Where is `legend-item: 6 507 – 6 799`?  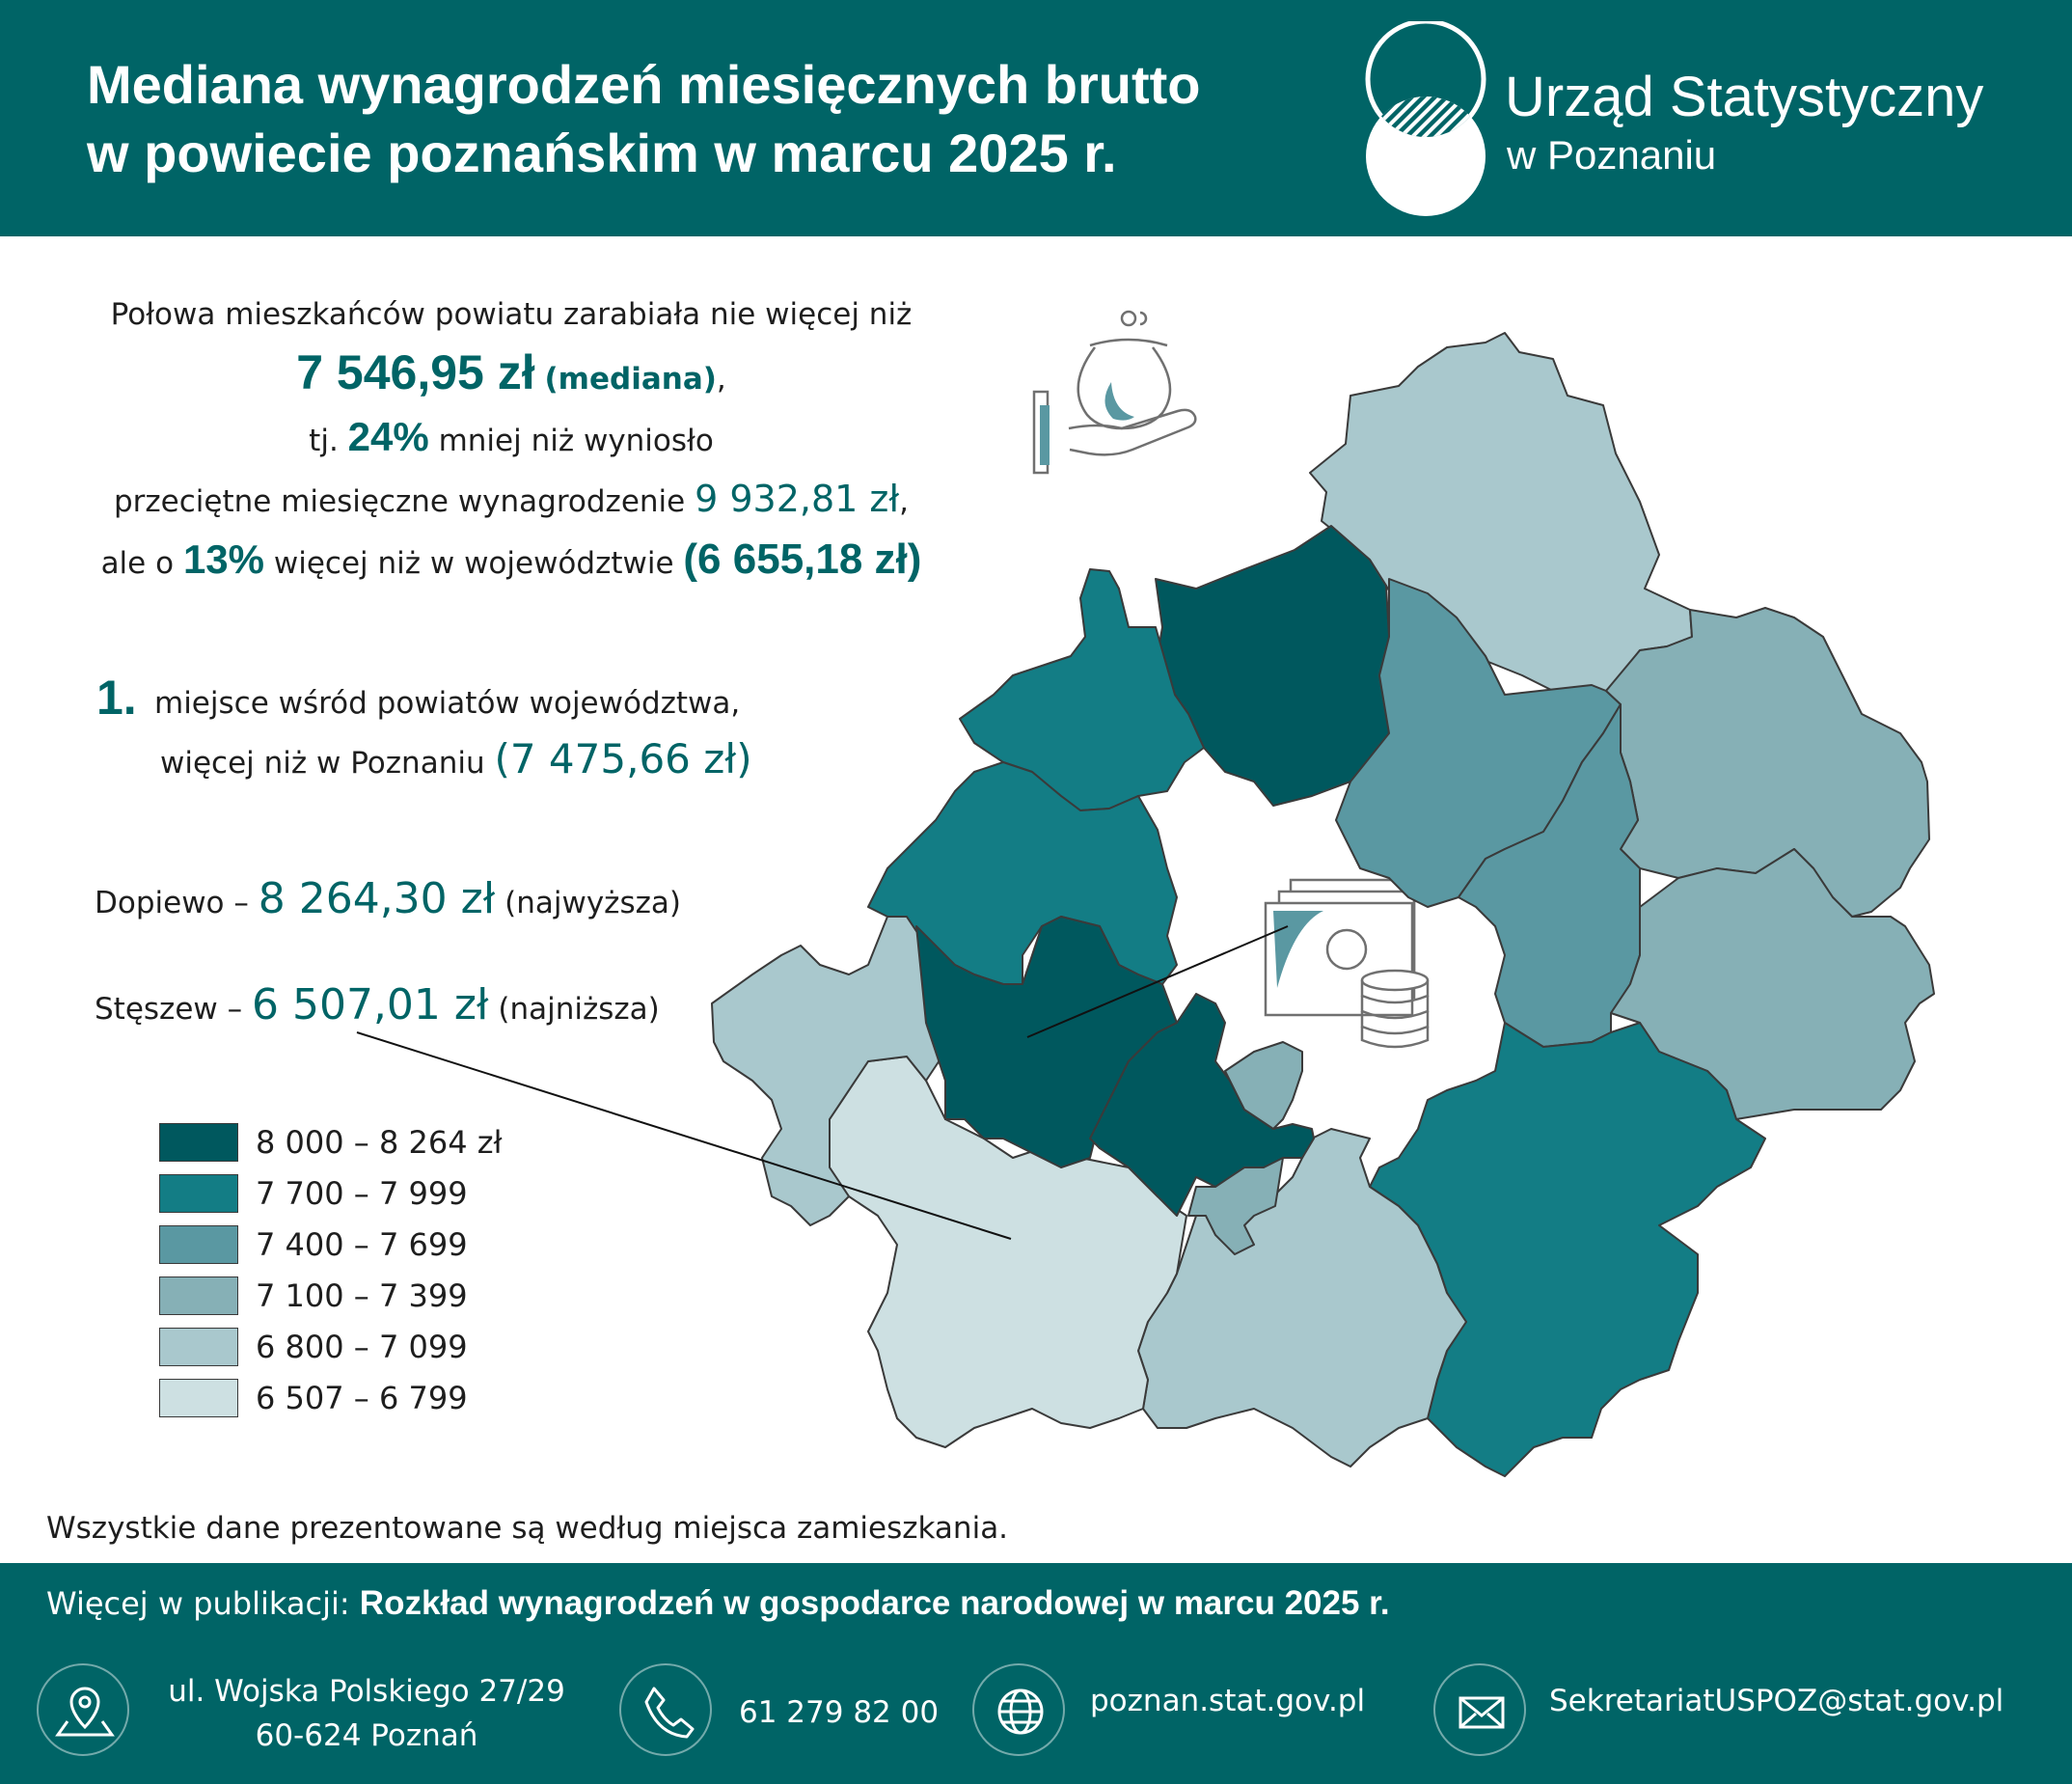 legend-item: 6 507 – 6 799 is located at coordinates (361, 1400).